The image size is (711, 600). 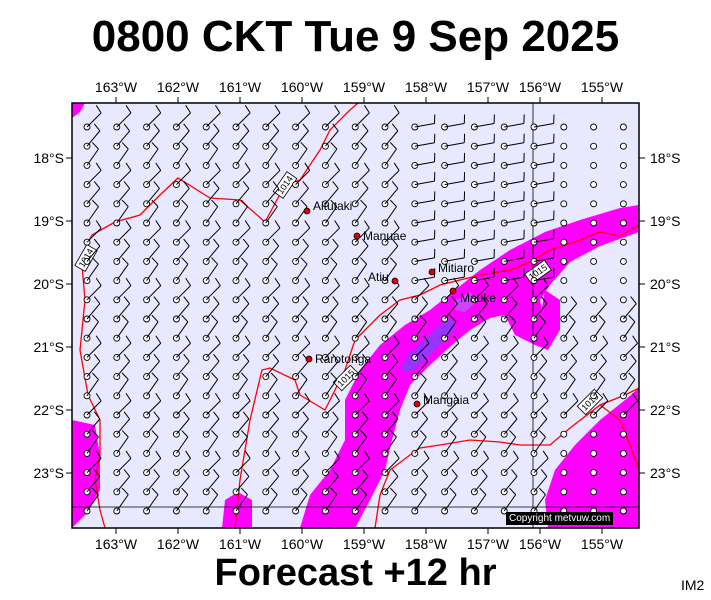 What do you see at coordinates (48, 284) in the screenshot?
I see `lat-label: 20°S` at bounding box center [48, 284].